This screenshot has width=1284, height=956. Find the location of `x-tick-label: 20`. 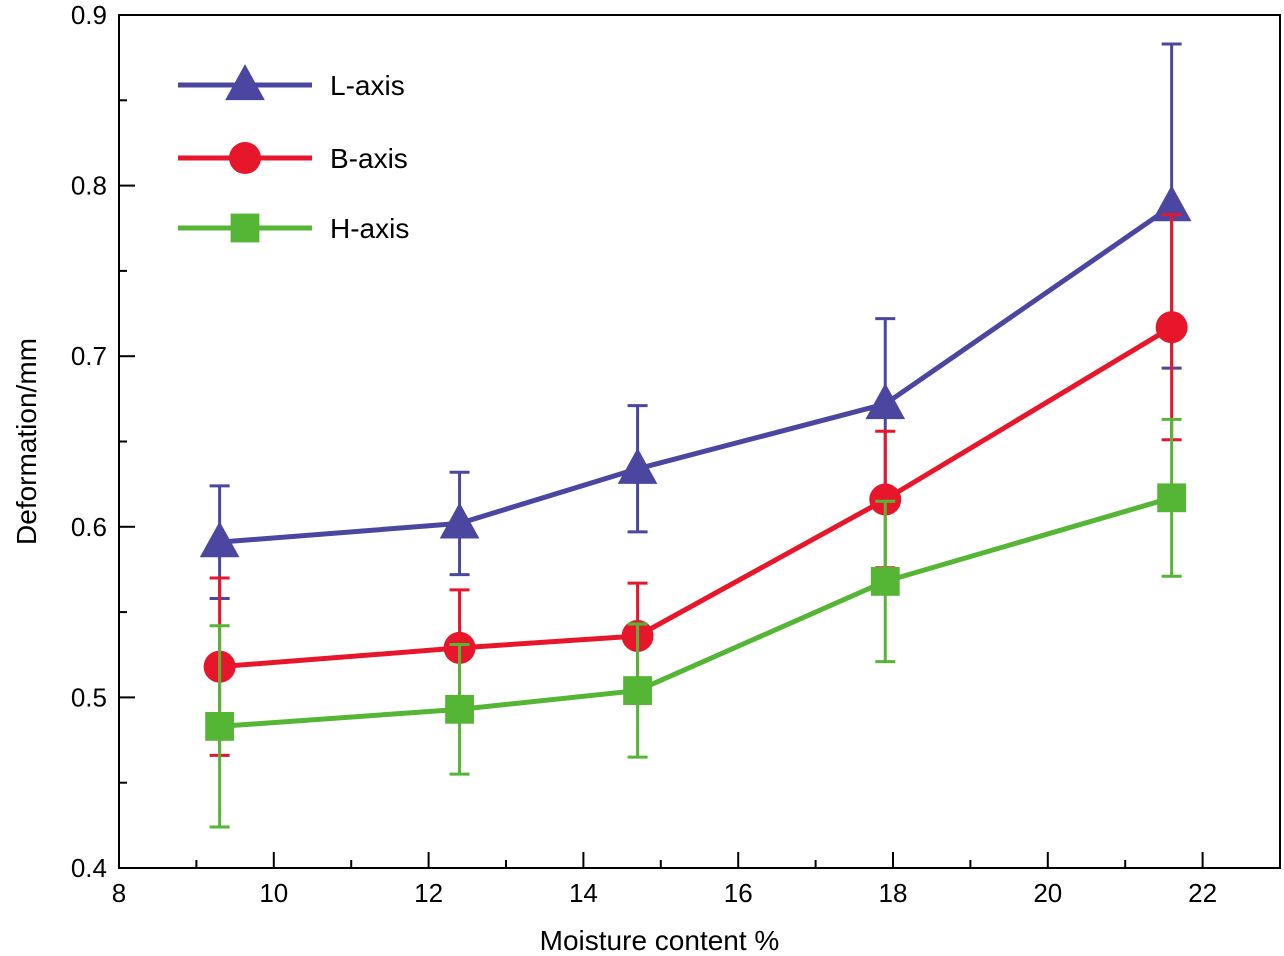

x-tick-label: 20 is located at coordinates (1047, 893).